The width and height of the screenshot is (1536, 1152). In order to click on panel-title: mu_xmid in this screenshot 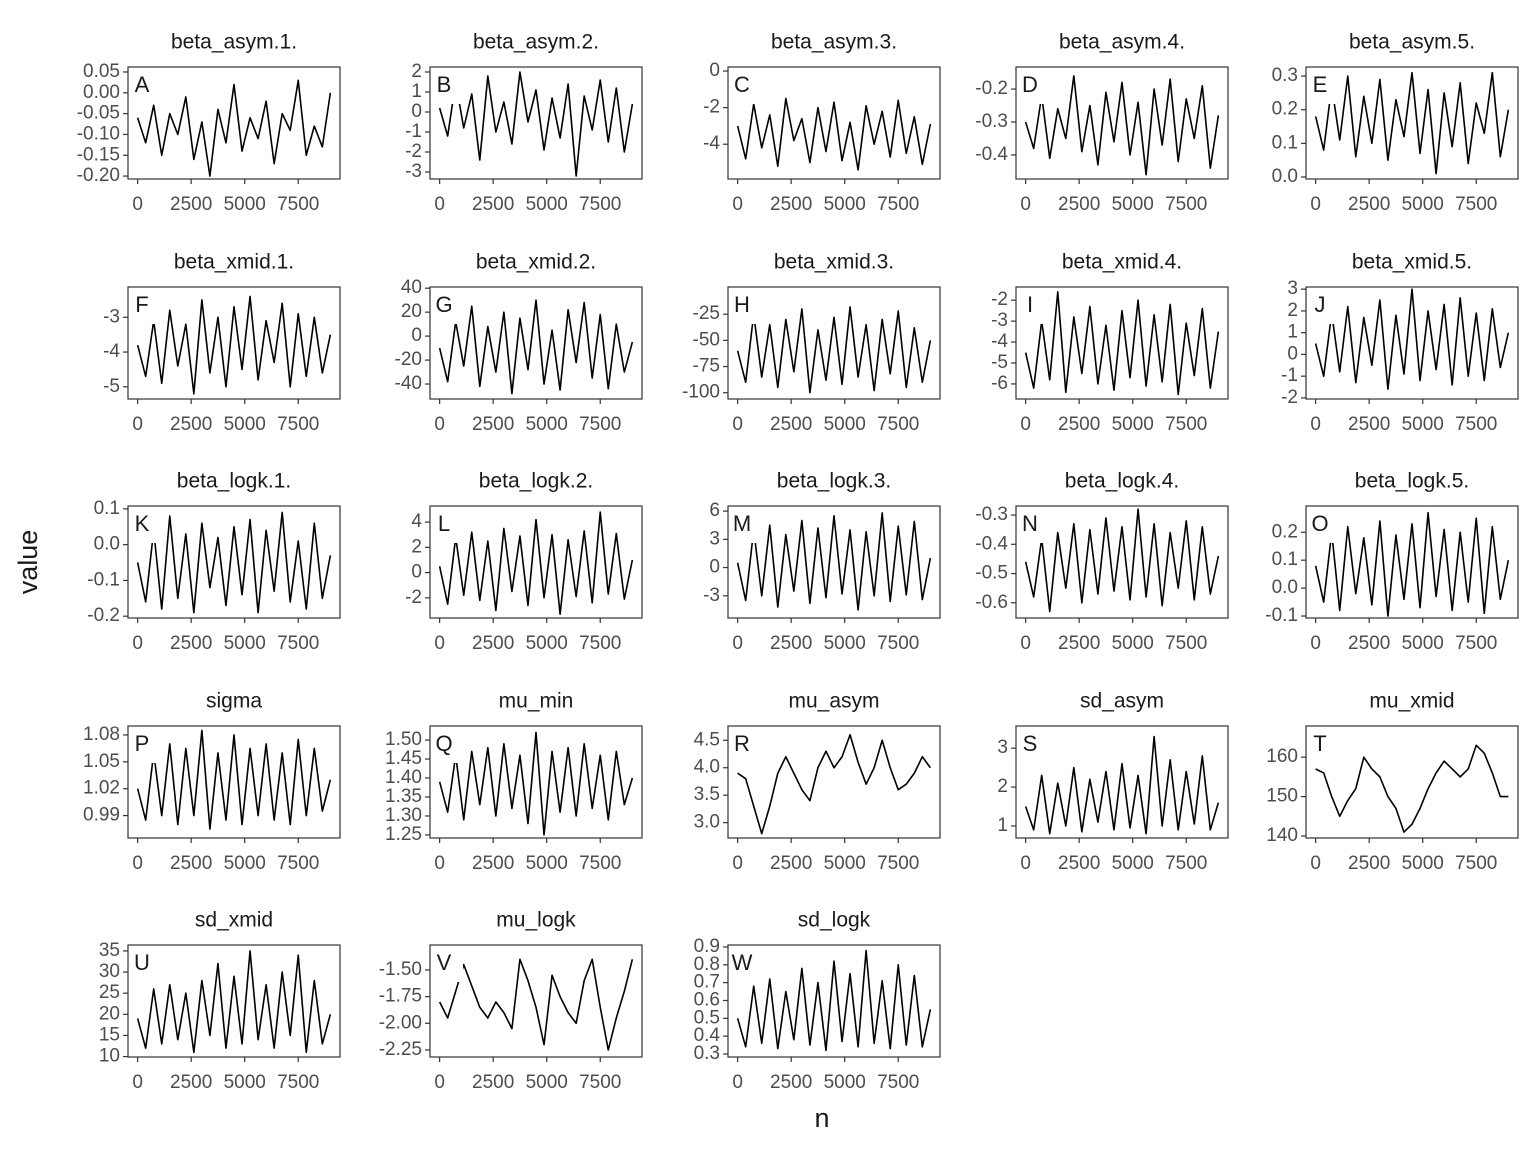, I will do `click(1411, 701)`.